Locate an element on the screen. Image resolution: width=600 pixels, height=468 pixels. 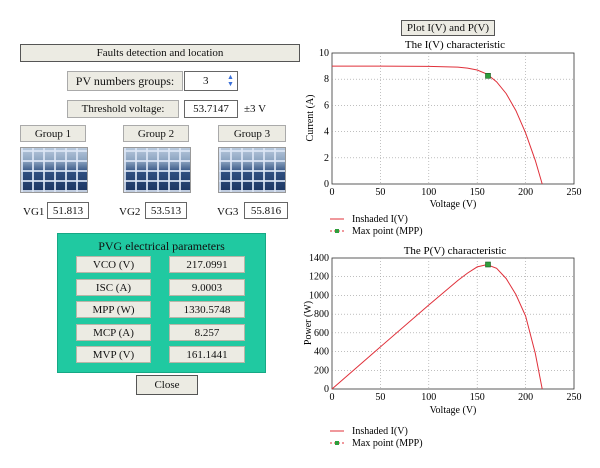
iv-y-tick-label: 4 is located at coordinates (326, 132).